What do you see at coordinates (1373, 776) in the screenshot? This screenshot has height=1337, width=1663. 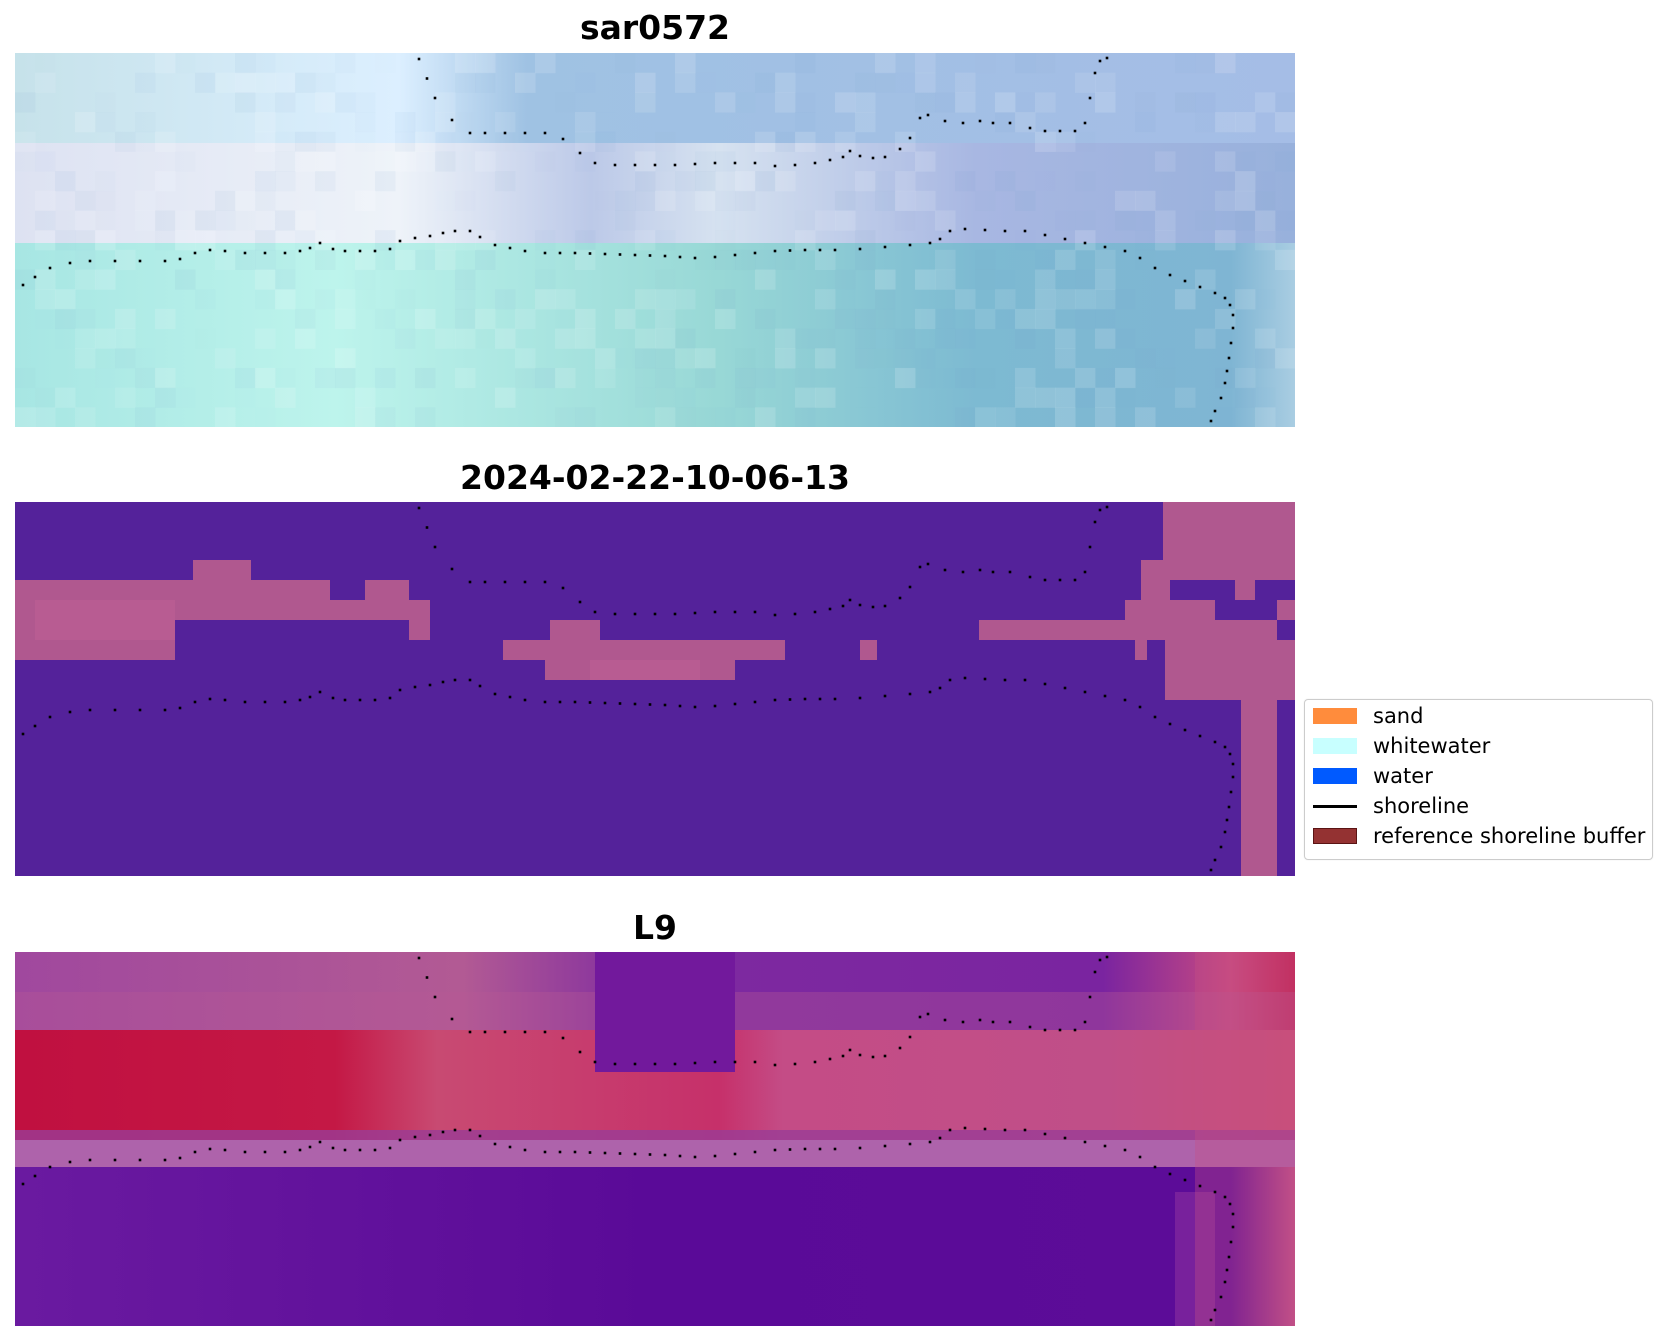 I see `legend-item-water: water` at bounding box center [1373, 776].